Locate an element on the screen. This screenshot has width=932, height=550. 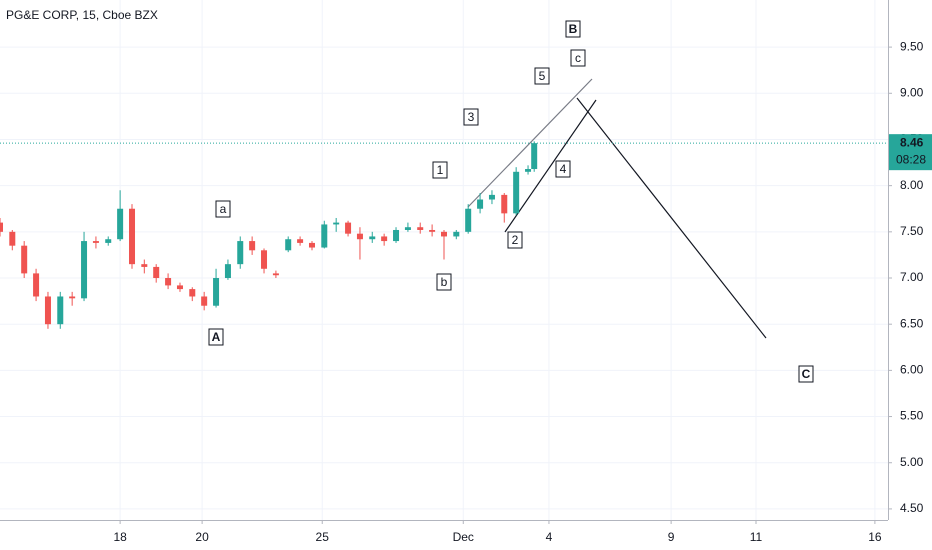
last-price-box is located at coordinates (910, 152).